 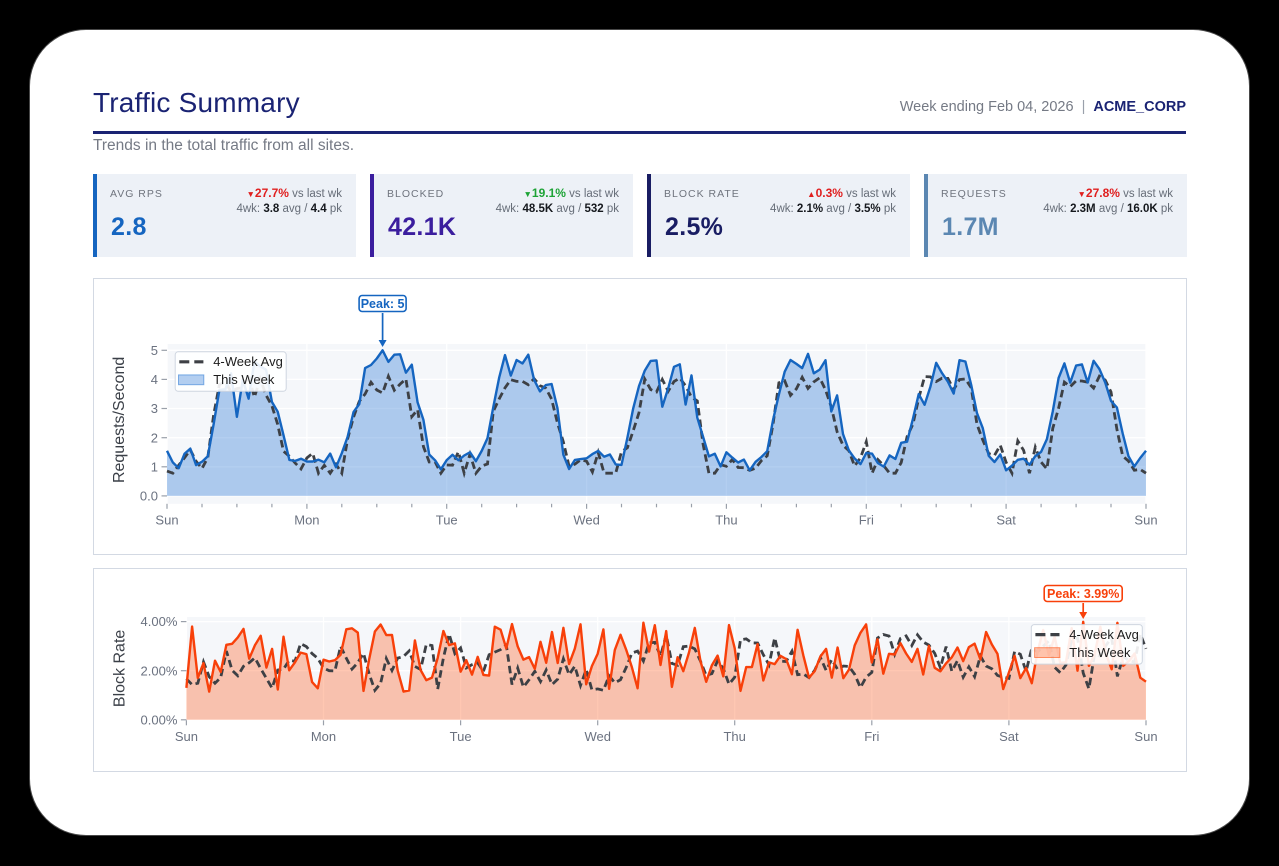 What do you see at coordinates (154, 379) in the screenshot?
I see `svg-text: 4` at bounding box center [154, 379].